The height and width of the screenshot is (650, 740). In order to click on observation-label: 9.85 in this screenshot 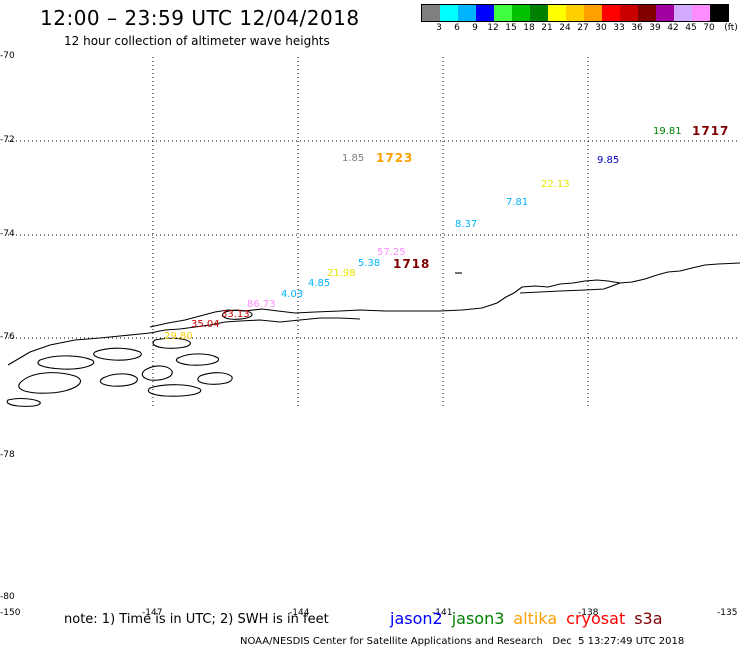, I will do `click(608, 160)`.